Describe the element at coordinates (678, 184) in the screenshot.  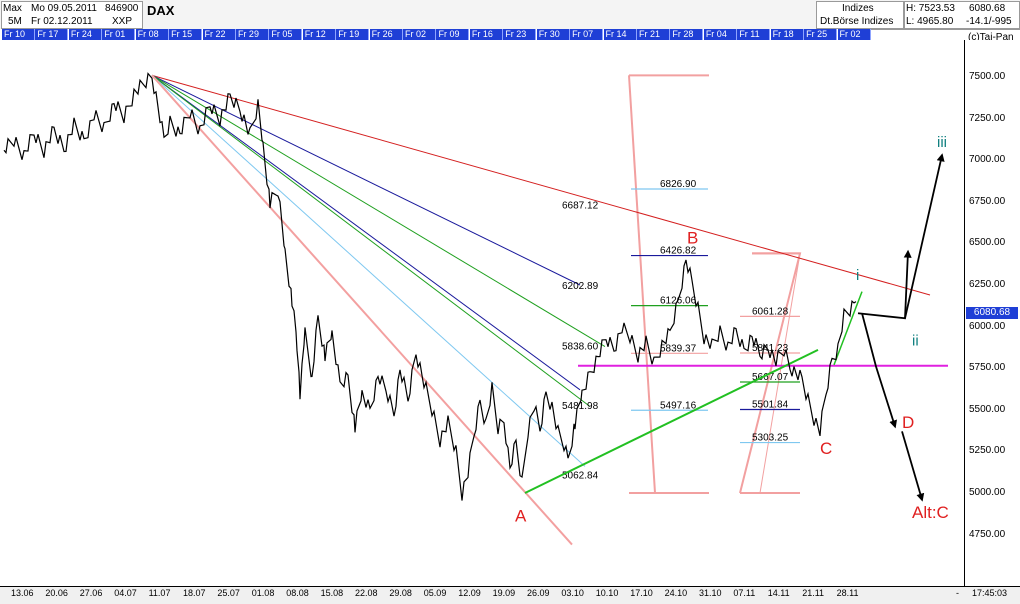
I see `fib-level-label: 6826.90` at that location.